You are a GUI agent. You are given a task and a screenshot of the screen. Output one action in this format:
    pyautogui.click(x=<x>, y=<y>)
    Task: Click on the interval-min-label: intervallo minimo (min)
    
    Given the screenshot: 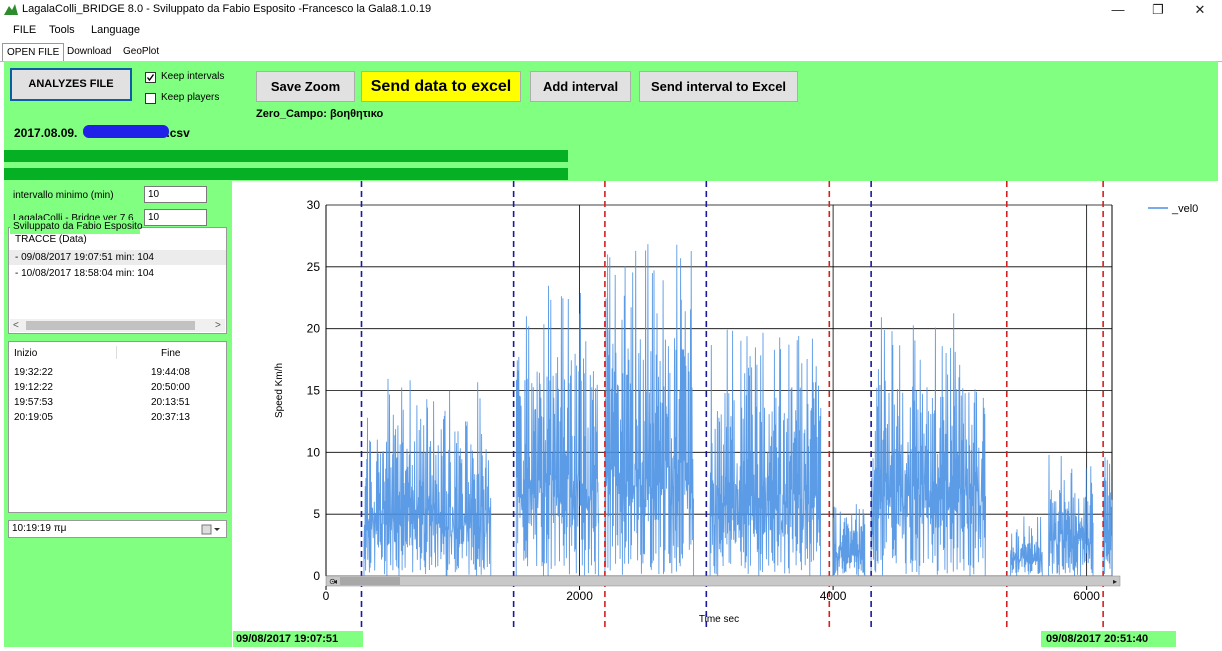 What is the action you would take?
    pyautogui.click(x=63, y=195)
    